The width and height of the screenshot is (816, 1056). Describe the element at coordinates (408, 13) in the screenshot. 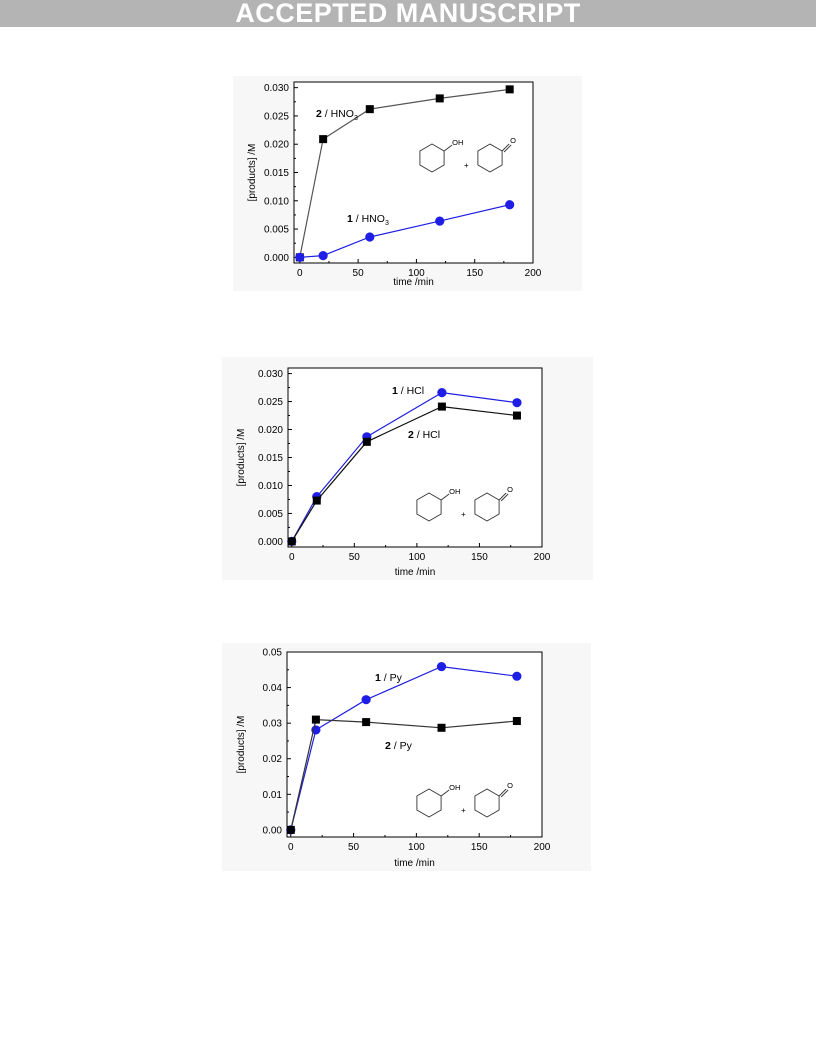

I see `accepted-manuscript-banner: ACCEPTED MANUSCRIPT` at that location.